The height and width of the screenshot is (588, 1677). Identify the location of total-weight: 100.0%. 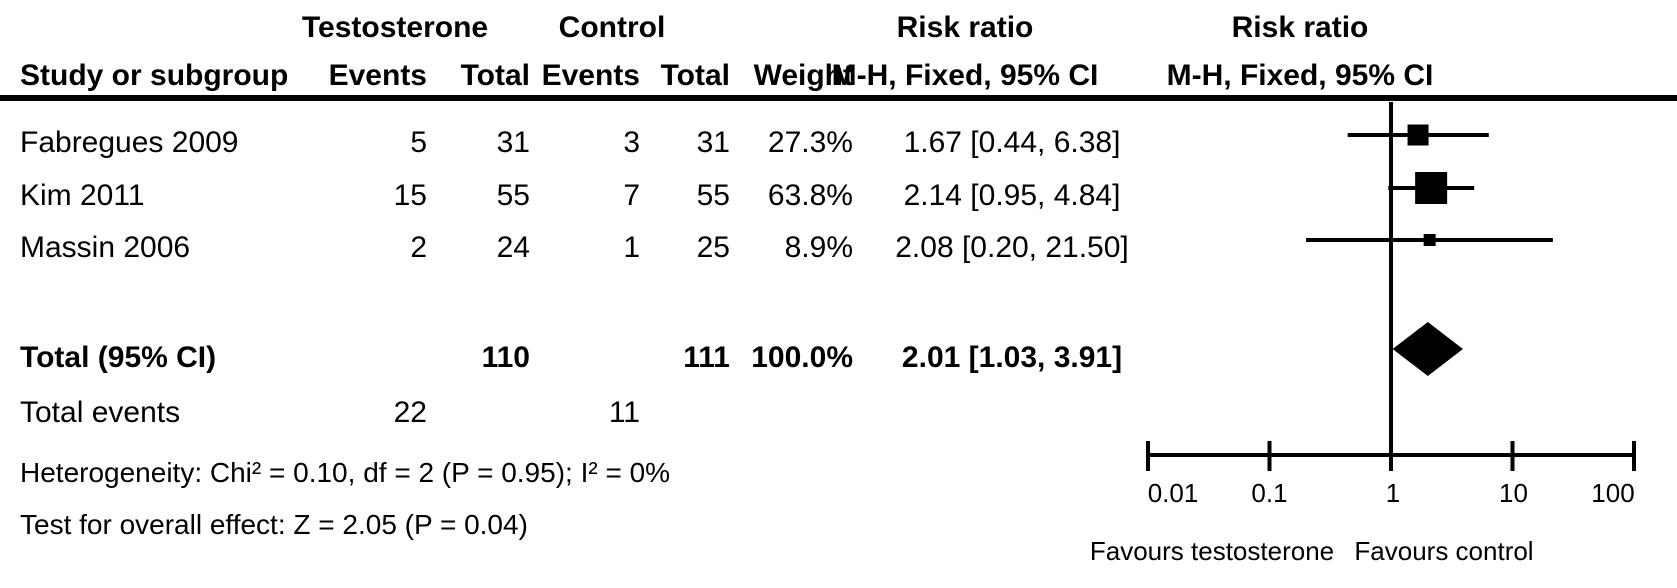
(802, 357).